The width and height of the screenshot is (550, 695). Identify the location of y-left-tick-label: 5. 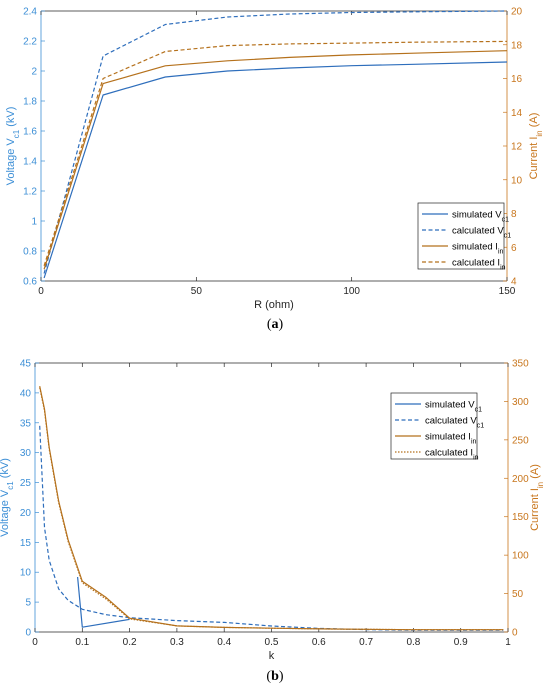
(28, 603).